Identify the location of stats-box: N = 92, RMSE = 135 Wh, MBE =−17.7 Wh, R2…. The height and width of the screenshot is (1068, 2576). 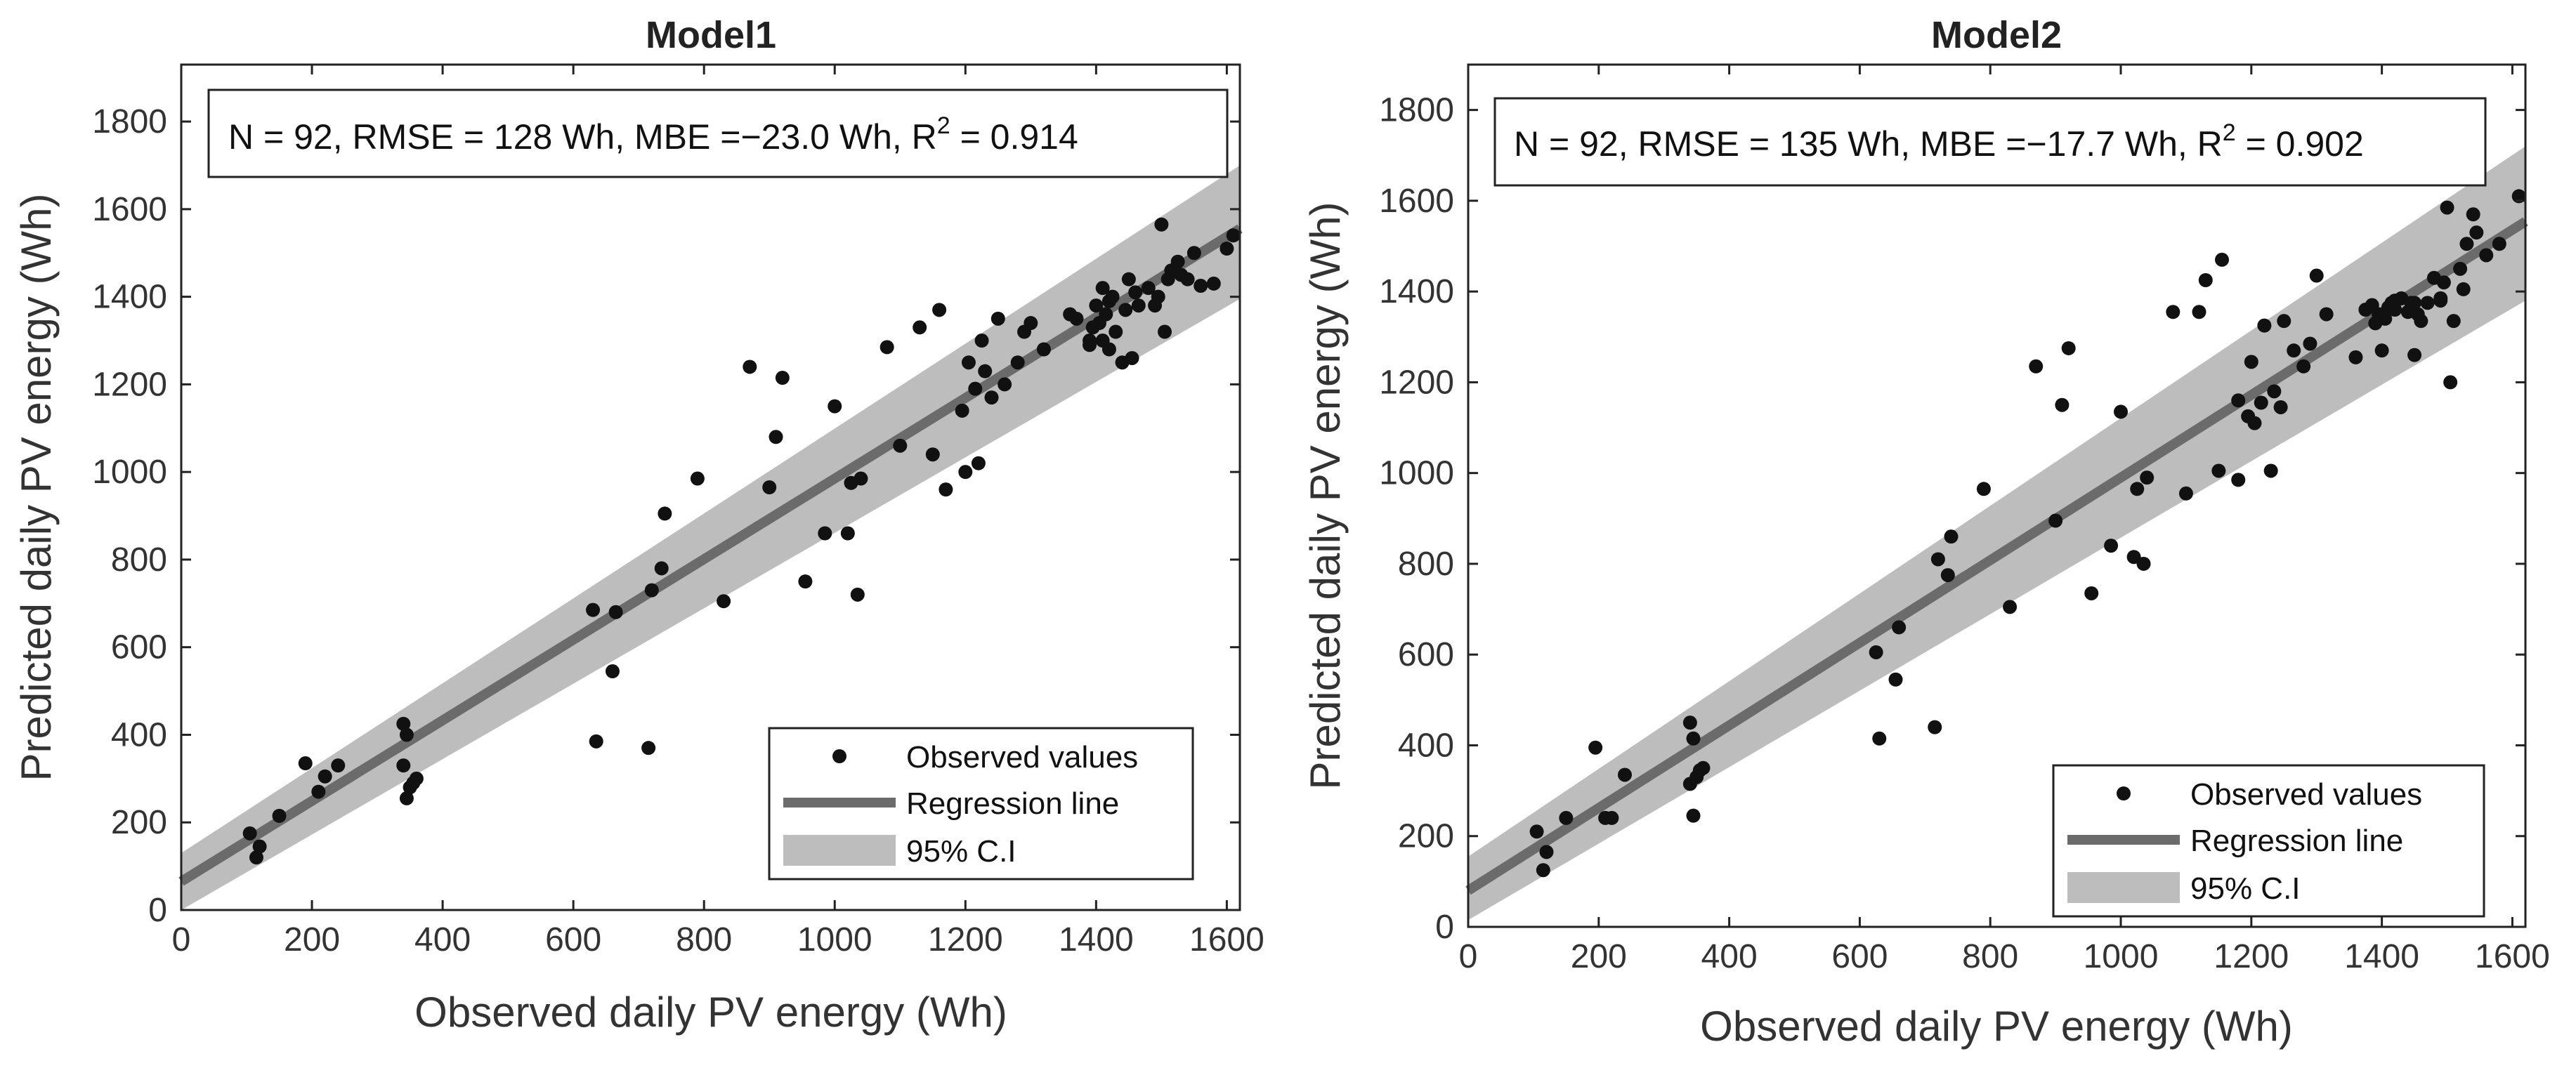
(1990, 142).